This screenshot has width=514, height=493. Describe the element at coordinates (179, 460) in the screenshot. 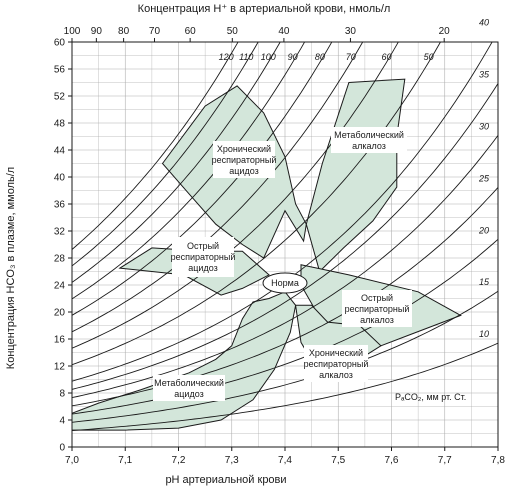

I see `x-tick-label: 7,2` at that location.